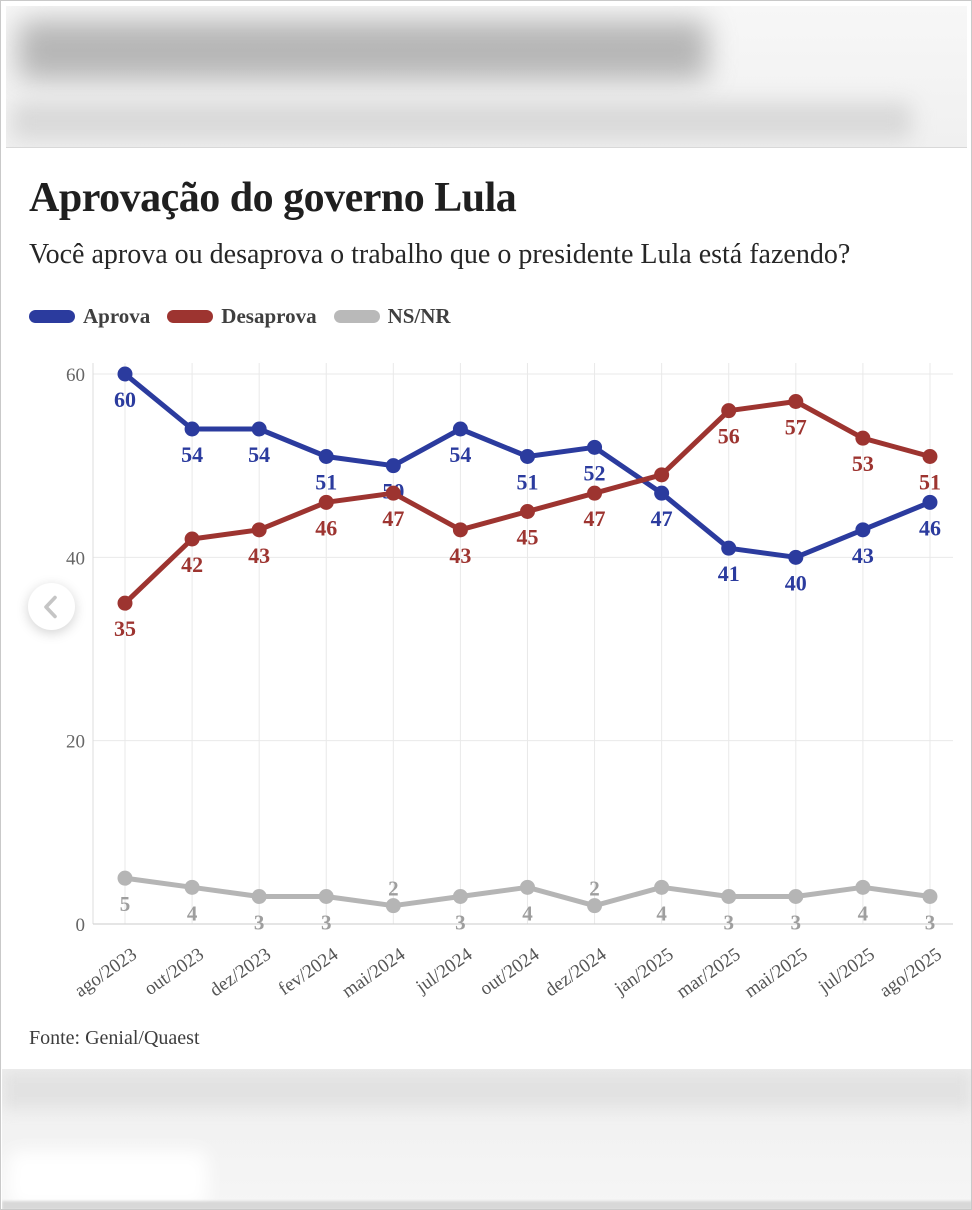 The width and height of the screenshot is (972, 1210). Describe the element at coordinates (190, 316) in the screenshot. I see `desaprova-swatch-icon` at that location.